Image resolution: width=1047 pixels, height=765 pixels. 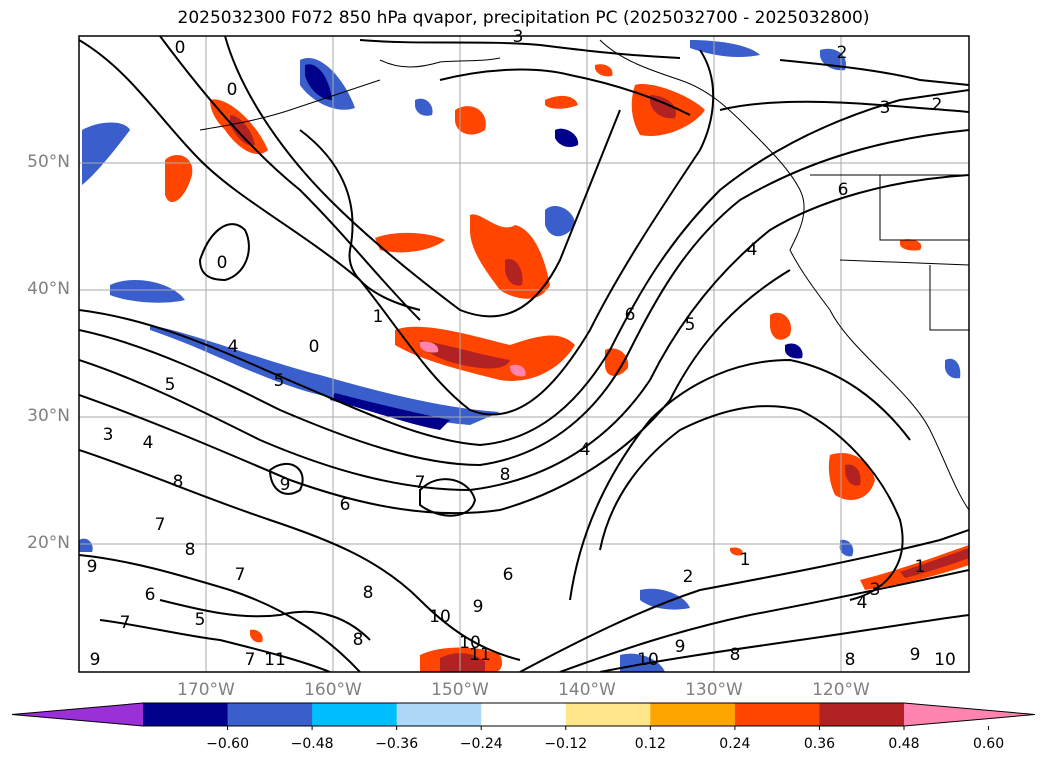 What do you see at coordinates (937, 105) in the screenshot?
I see `contour-label: 2` at bounding box center [937, 105].